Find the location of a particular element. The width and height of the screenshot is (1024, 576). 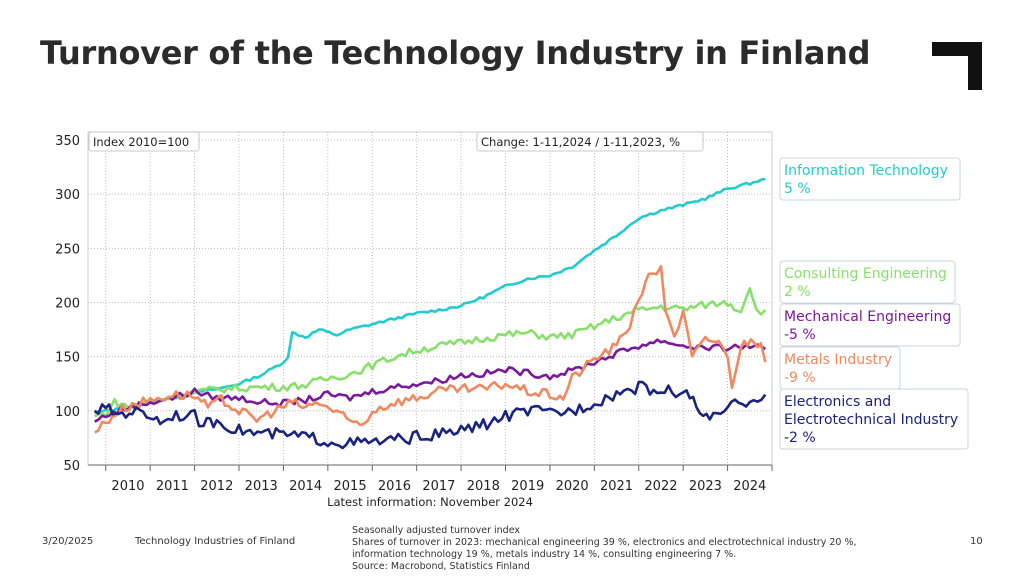

y-tick-label: 150 is located at coordinates (67, 358).